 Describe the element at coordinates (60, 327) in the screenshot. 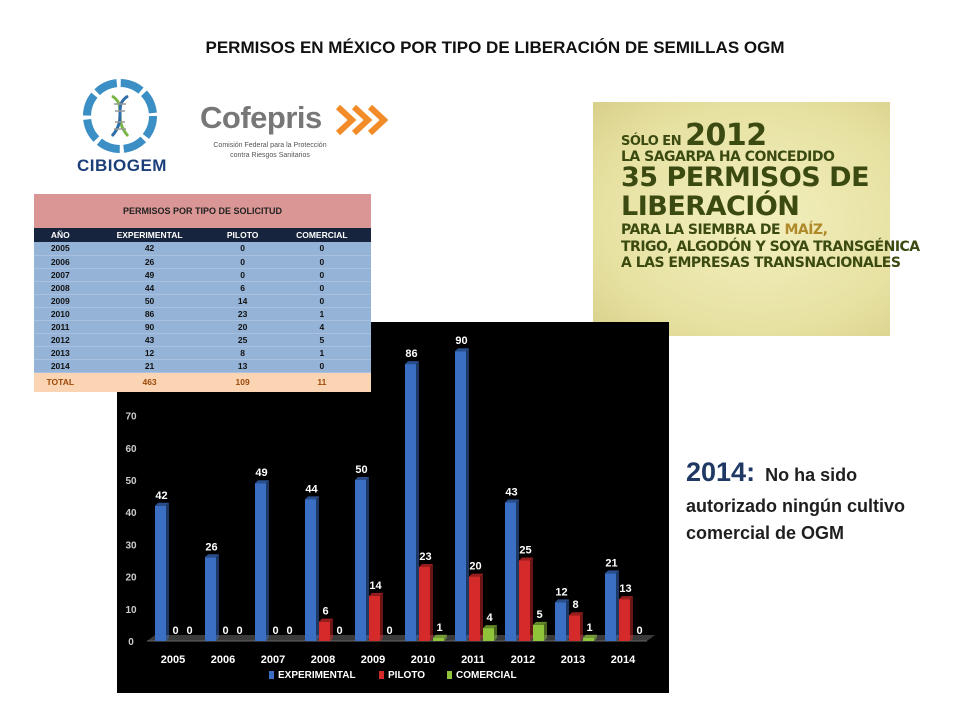

I see `table-cell: 2011` at that location.